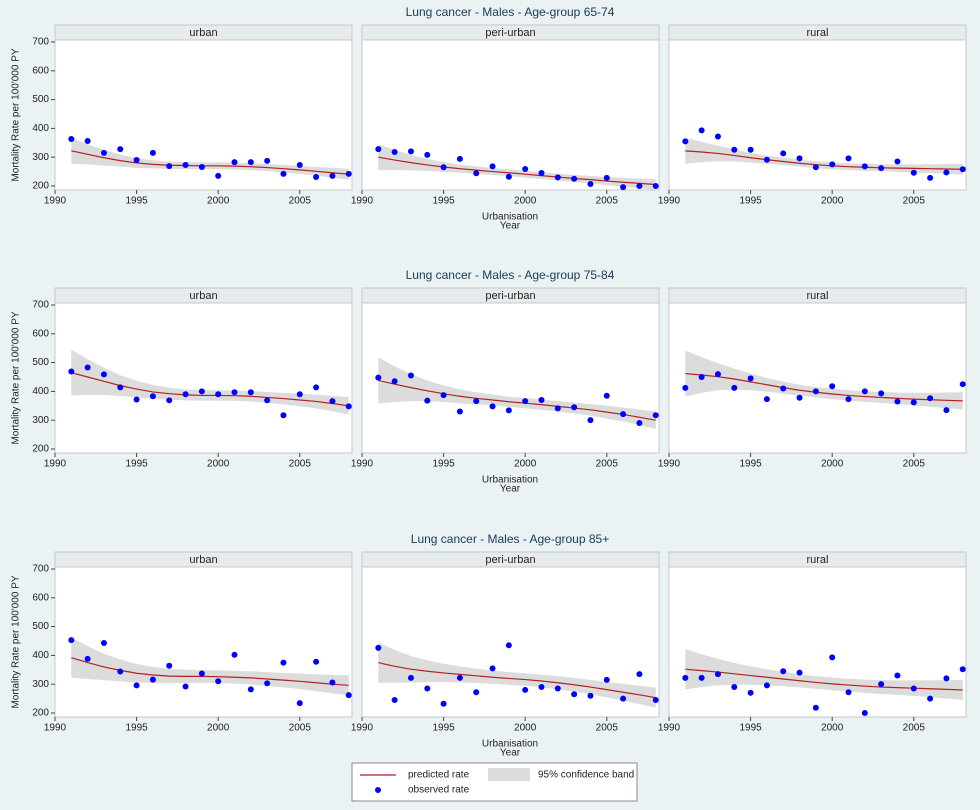 The image size is (980, 810). I want to click on y-tick-label: 600, so click(40, 333).